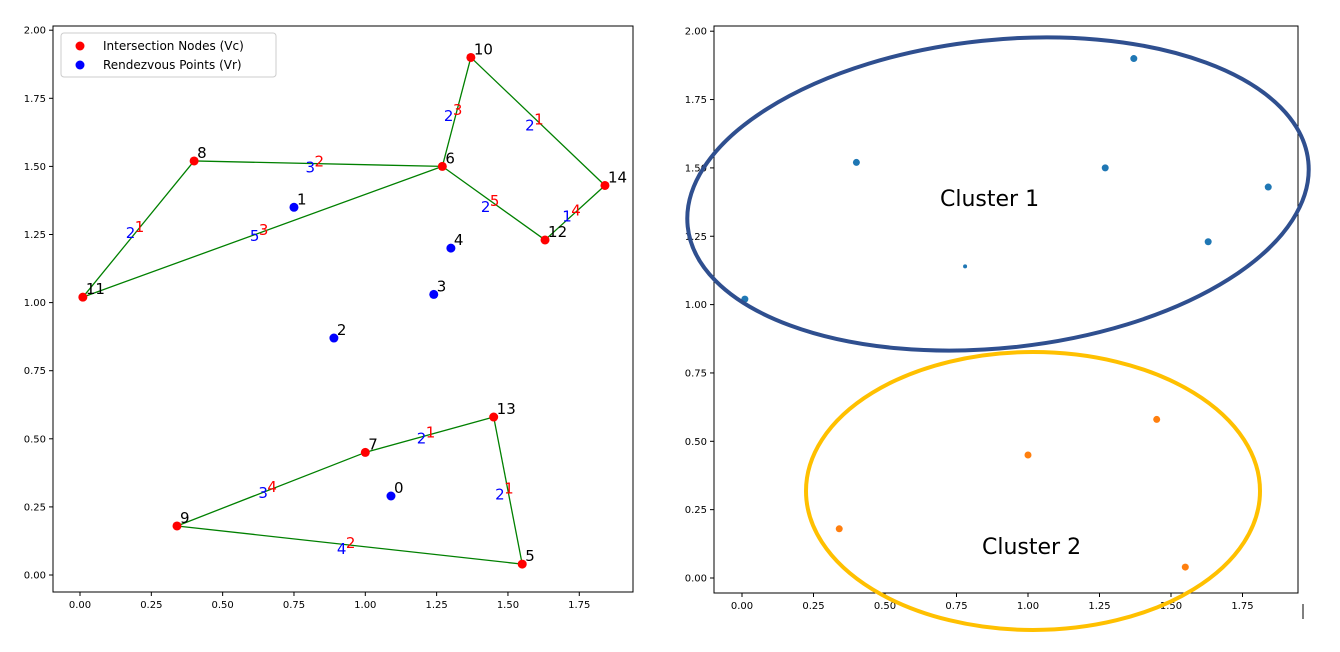  I want to click on point-label-1: 1, so click(302, 199).